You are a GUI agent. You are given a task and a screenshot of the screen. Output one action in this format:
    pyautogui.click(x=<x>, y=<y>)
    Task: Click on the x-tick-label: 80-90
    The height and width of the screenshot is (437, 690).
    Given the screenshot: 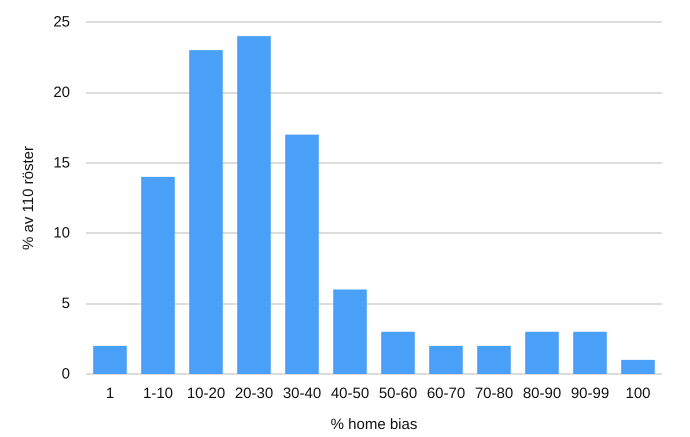 What is the action you would take?
    pyautogui.click(x=542, y=393)
    